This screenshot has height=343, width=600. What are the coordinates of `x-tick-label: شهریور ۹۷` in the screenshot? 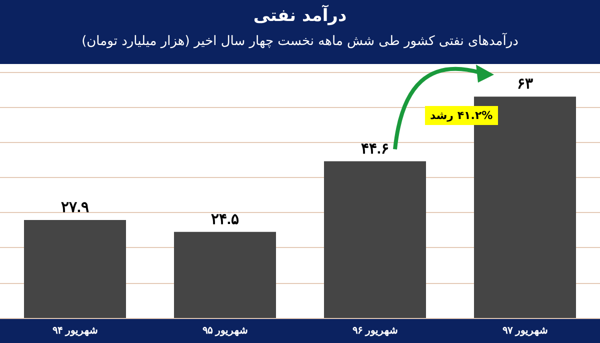 It's located at (525, 331).